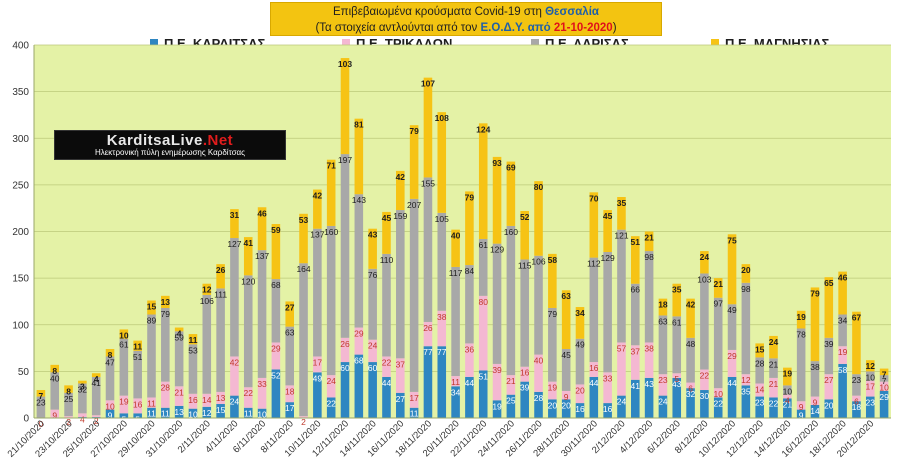  I want to click on segment-data-label: 68, so click(276, 285).